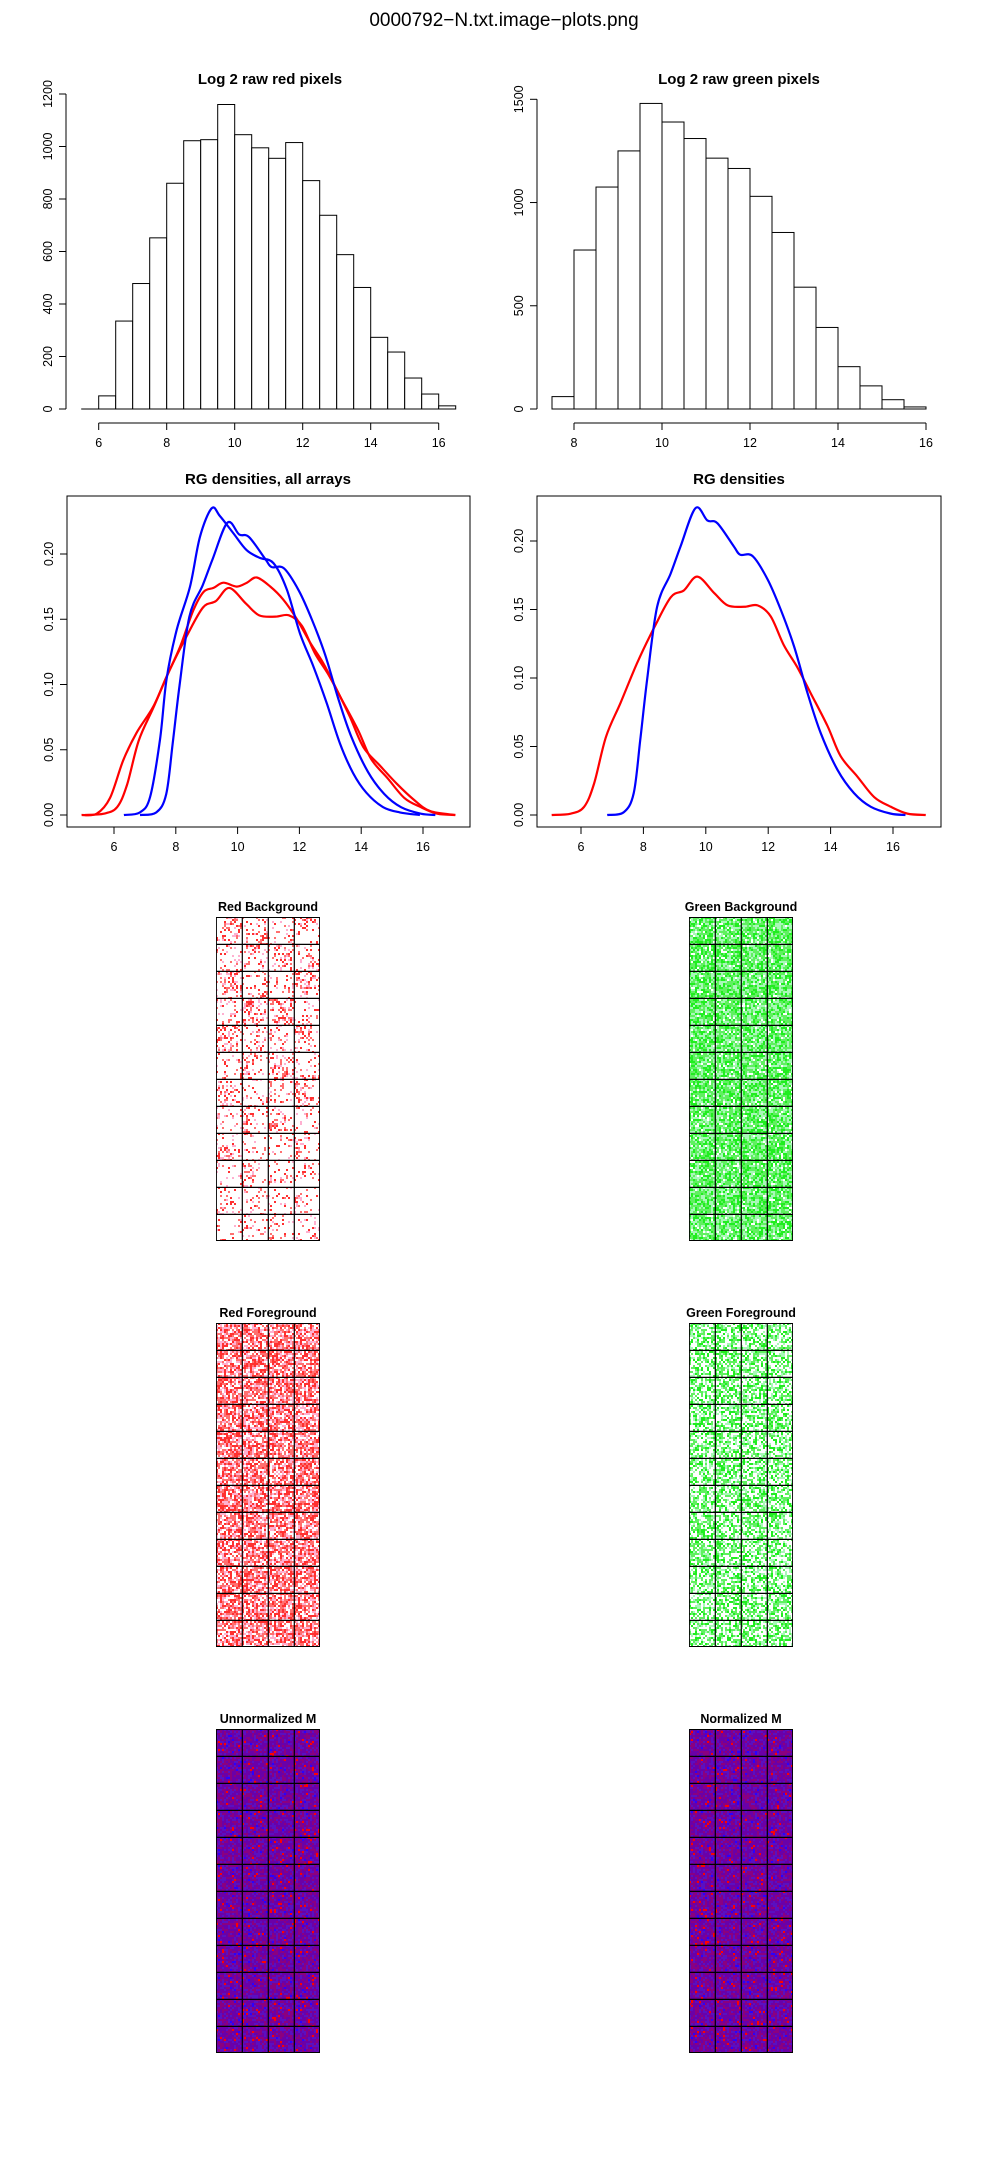 The image size is (1008, 2160). Describe the element at coordinates (49, 619) in the screenshot. I see `y-tick-label: 0.15` at that location.